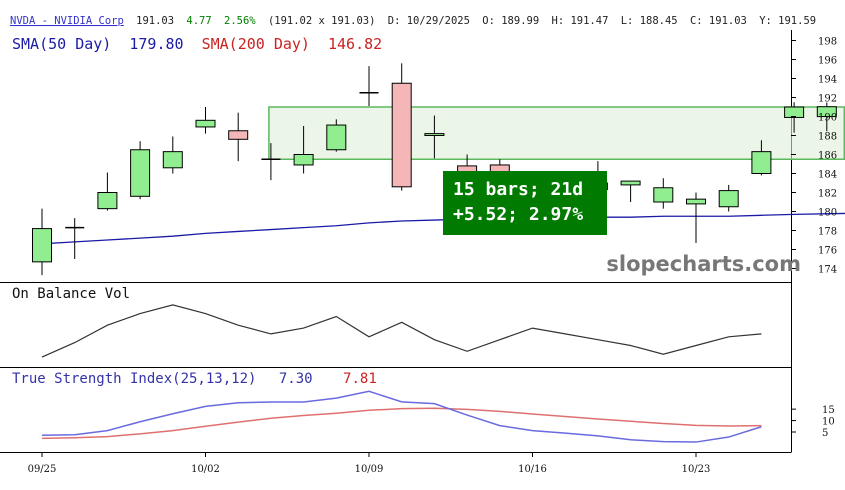 This screenshot has height=490, width=845. Describe the element at coordinates (649, 21) in the screenshot. I see `low-readout: L: 188.45` at that location.